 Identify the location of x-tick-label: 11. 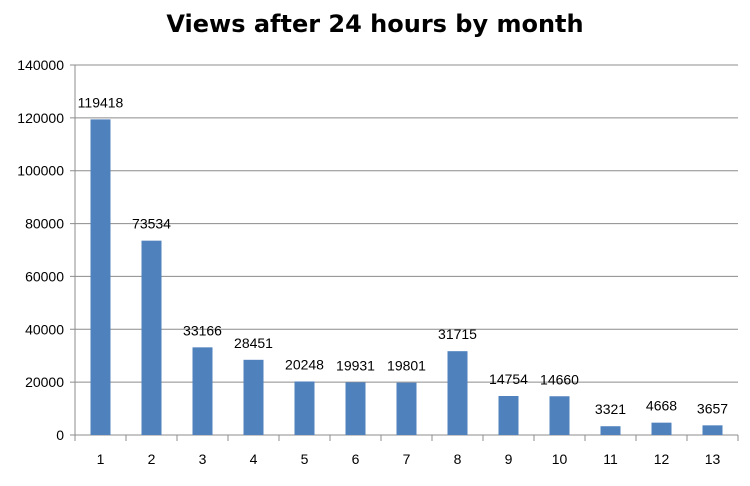
(610, 459).